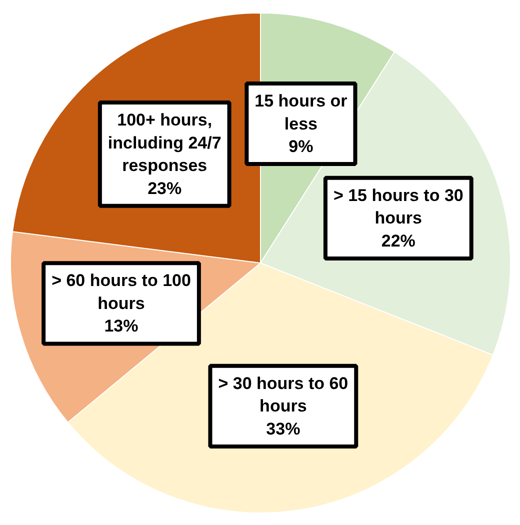 The height and width of the screenshot is (525, 520). What do you see at coordinates (398, 207) in the screenshot?
I see `slice-label: > 15 hours to 30 hours` at bounding box center [398, 207].